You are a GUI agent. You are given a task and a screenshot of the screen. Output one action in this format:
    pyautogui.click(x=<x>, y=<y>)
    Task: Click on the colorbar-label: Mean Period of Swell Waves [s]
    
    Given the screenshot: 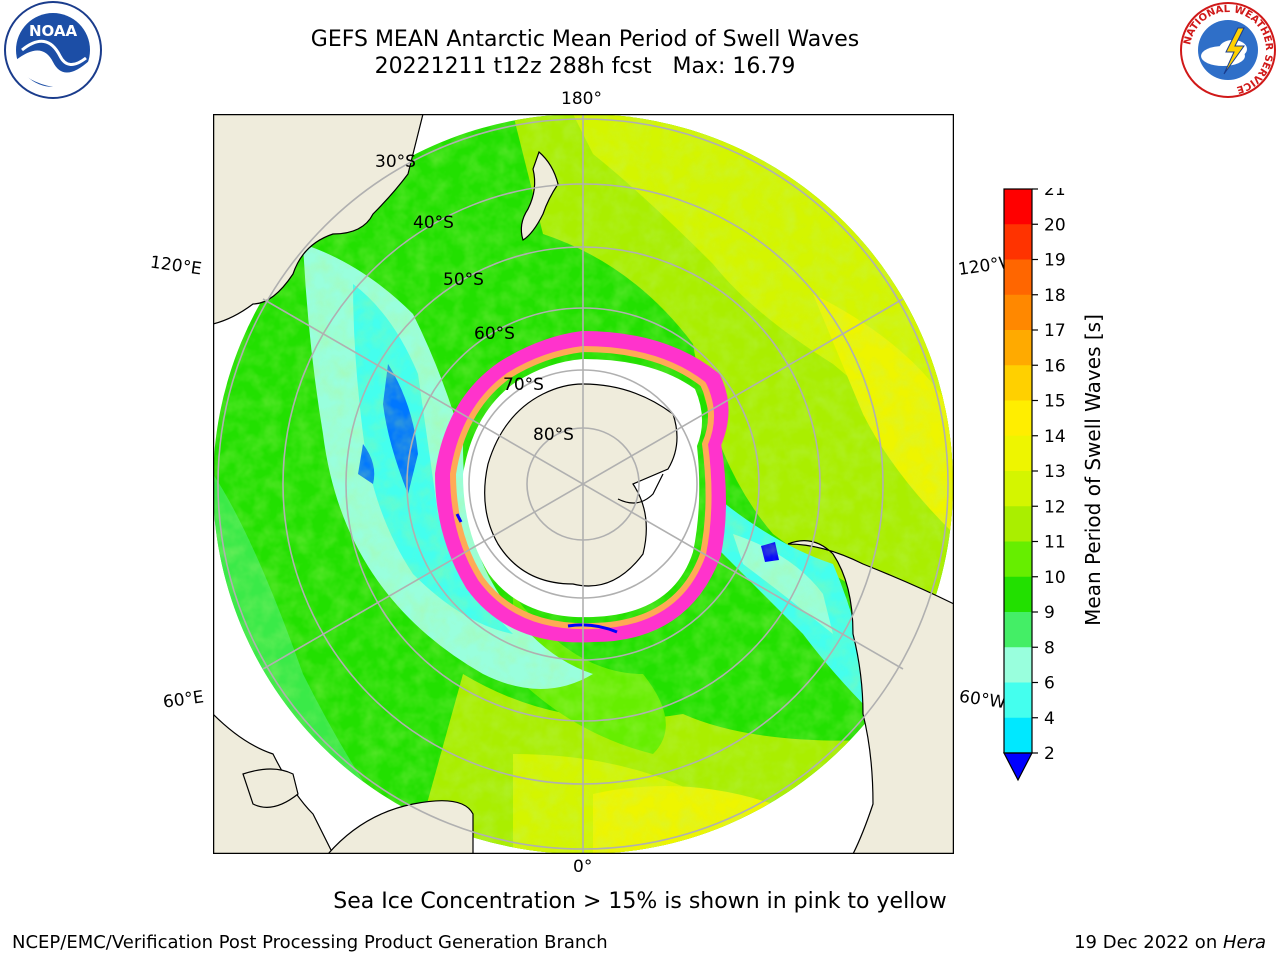 What is the action you would take?
    pyautogui.click(x=1093, y=470)
    